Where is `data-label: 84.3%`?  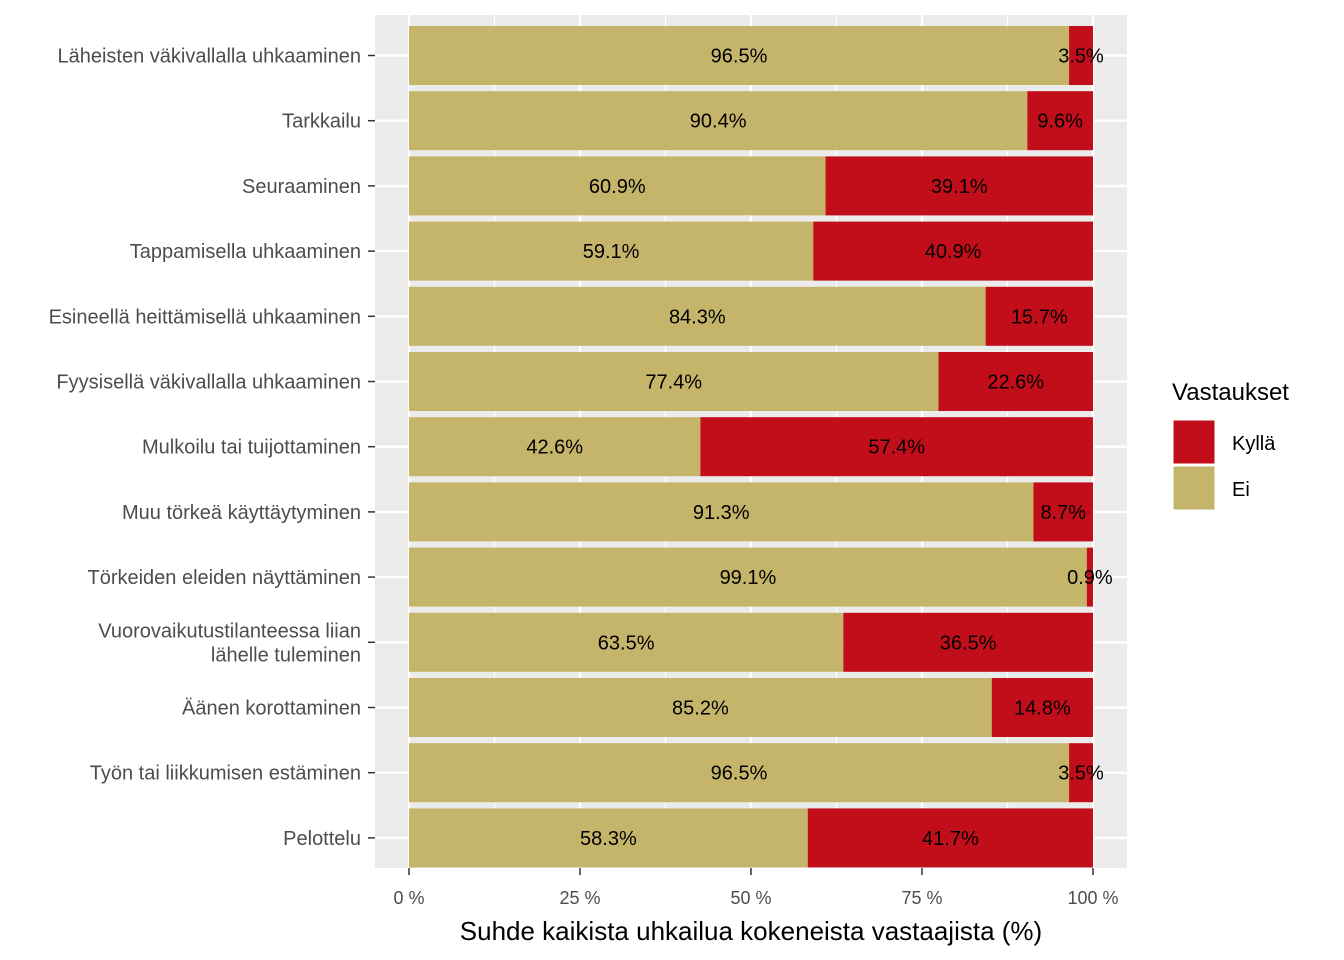 data-label: 84.3% is located at coordinates (697, 317).